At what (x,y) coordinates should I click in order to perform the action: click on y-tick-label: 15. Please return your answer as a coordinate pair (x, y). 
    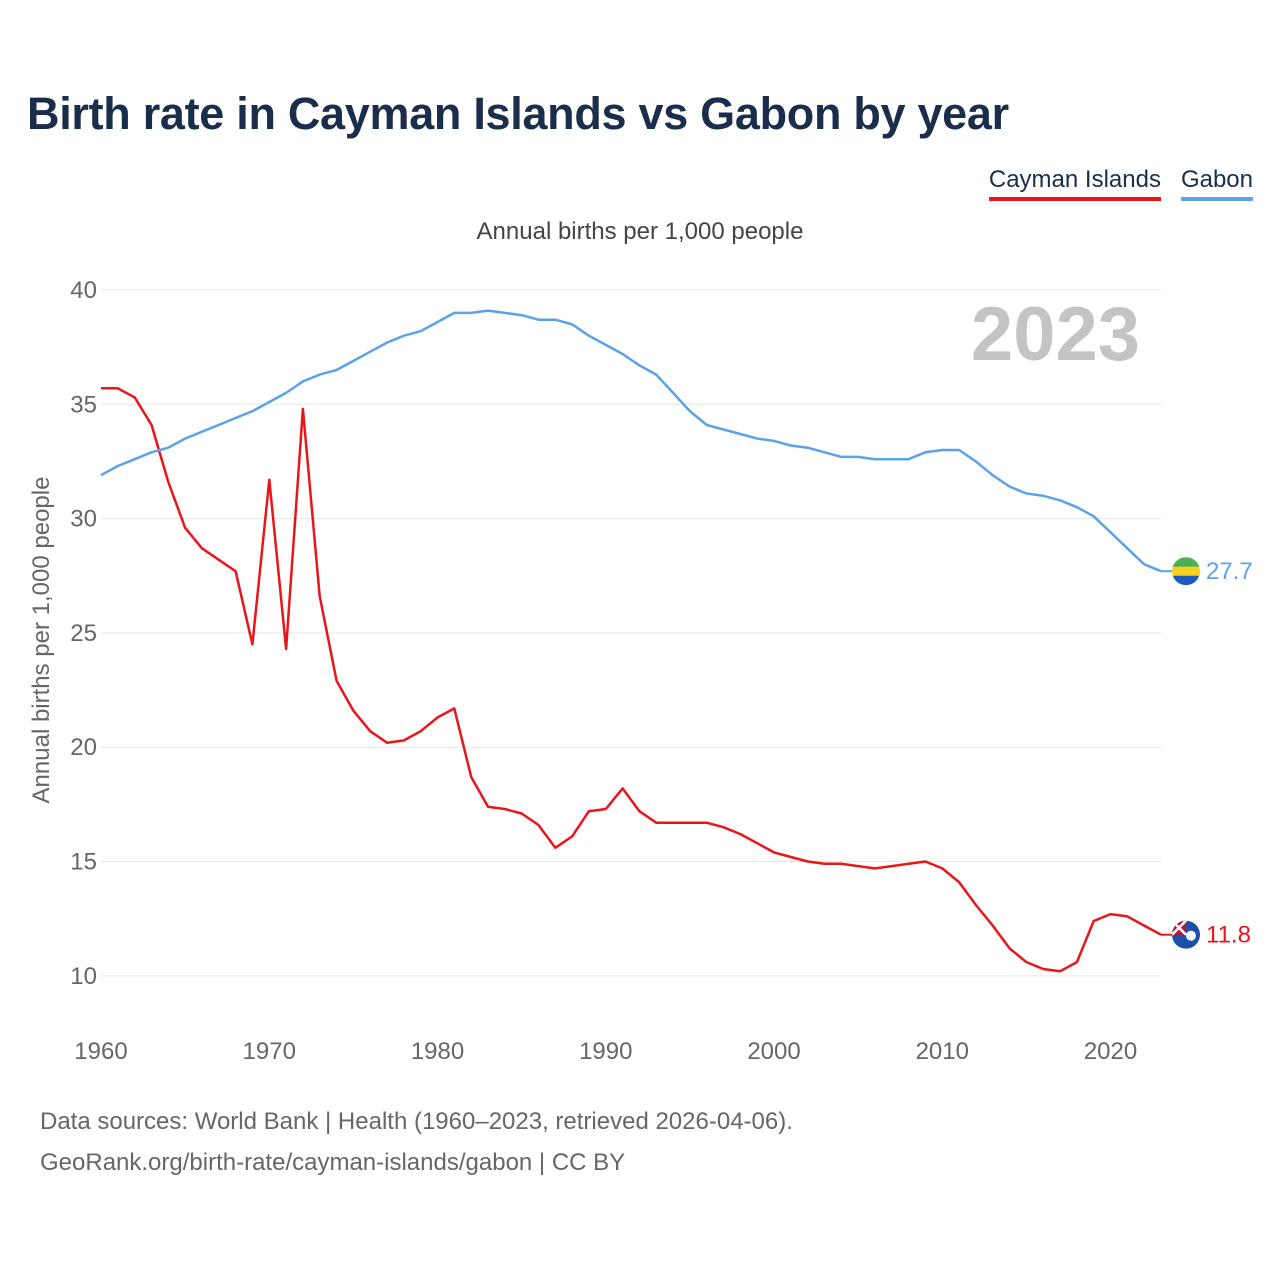
    Looking at the image, I should click on (83, 862).